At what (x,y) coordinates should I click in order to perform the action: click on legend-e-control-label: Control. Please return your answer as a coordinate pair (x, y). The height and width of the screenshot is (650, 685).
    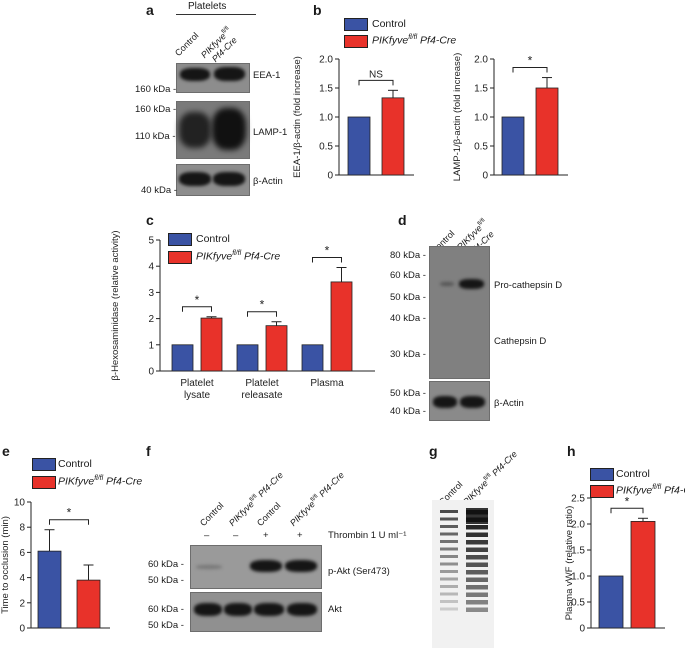
    Looking at the image, I should click on (75, 464).